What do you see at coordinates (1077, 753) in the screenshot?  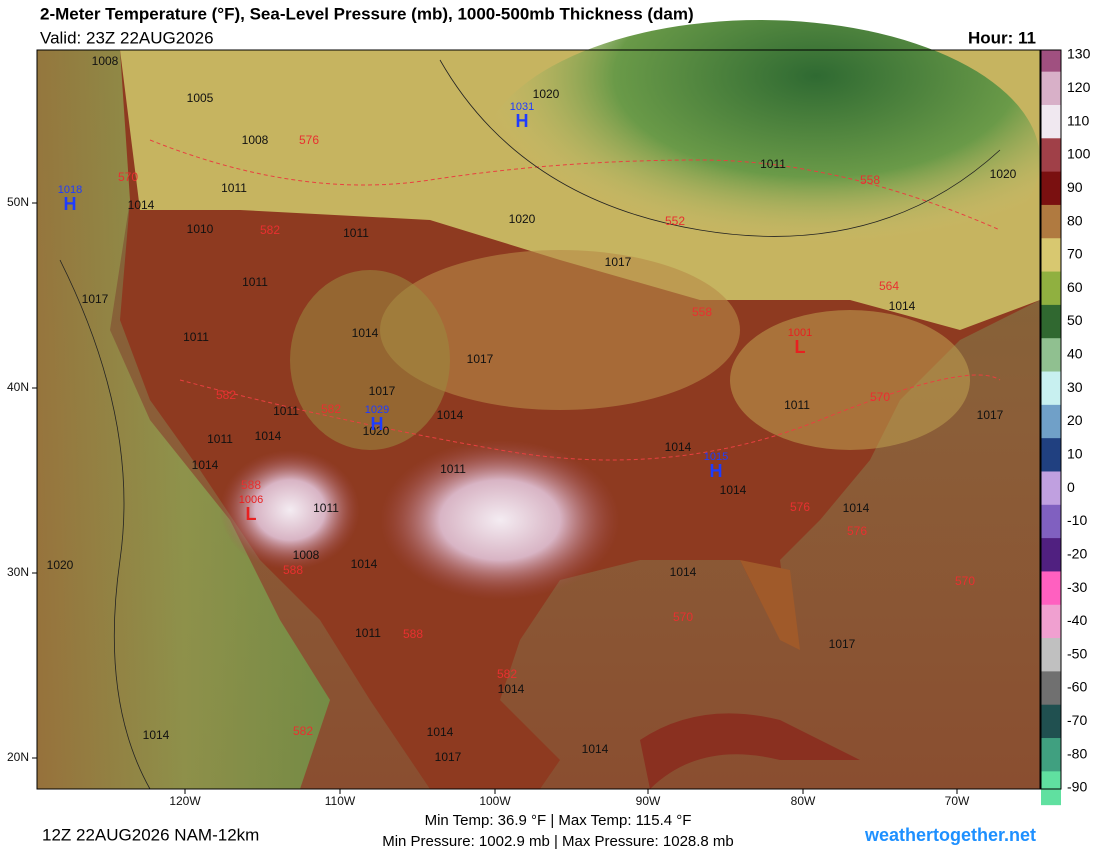 I see `colorbar-label: -80` at bounding box center [1077, 753].